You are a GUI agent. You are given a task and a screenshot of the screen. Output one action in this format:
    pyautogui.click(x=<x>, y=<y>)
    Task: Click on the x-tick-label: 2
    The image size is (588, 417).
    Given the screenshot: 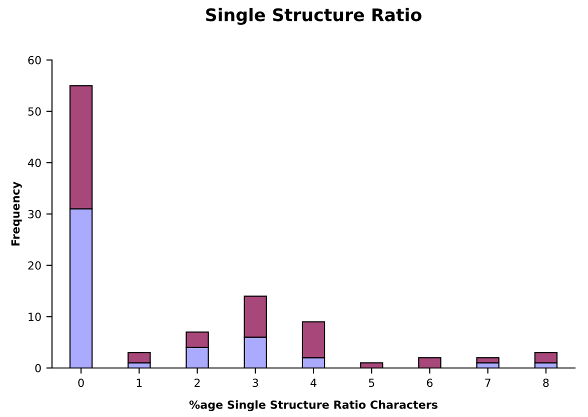 What is the action you would take?
    pyautogui.click(x=197, y=382)
    